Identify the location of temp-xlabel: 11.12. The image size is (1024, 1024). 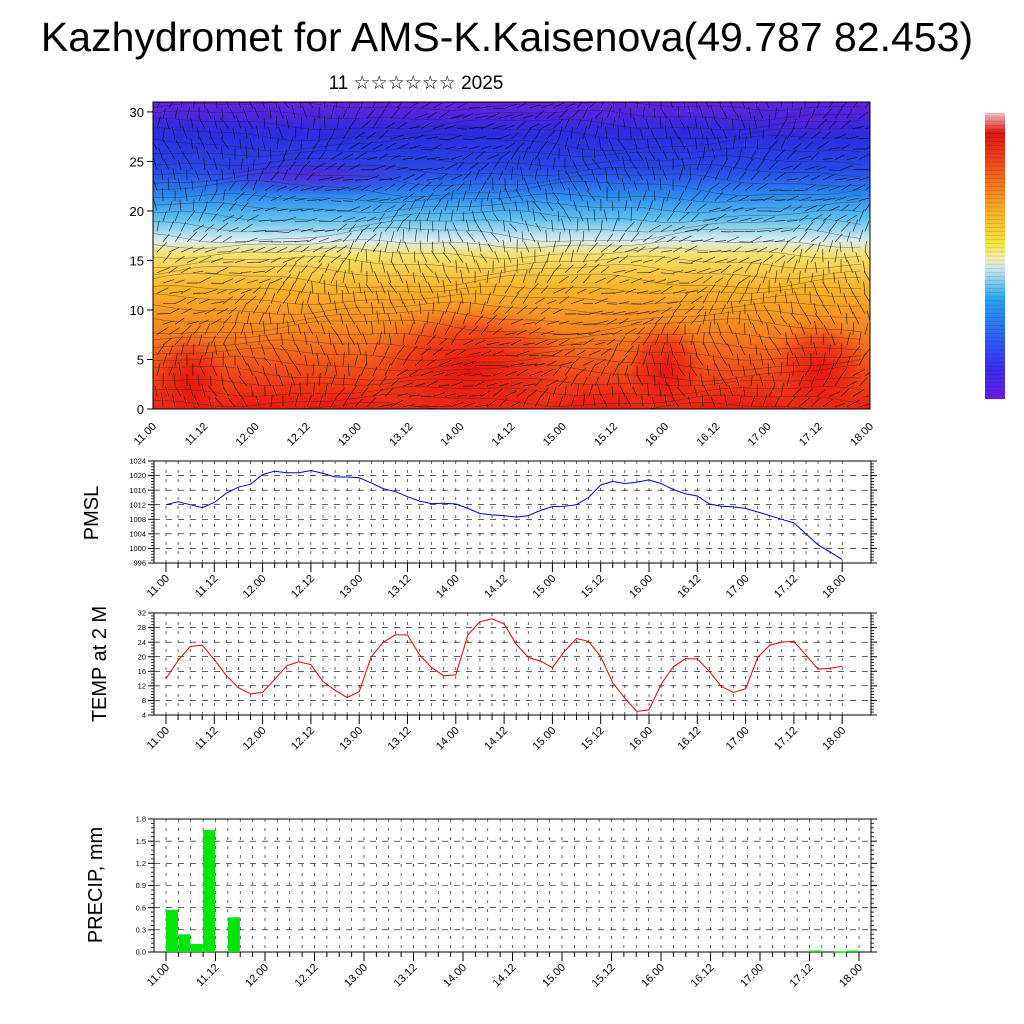
(206, 738).